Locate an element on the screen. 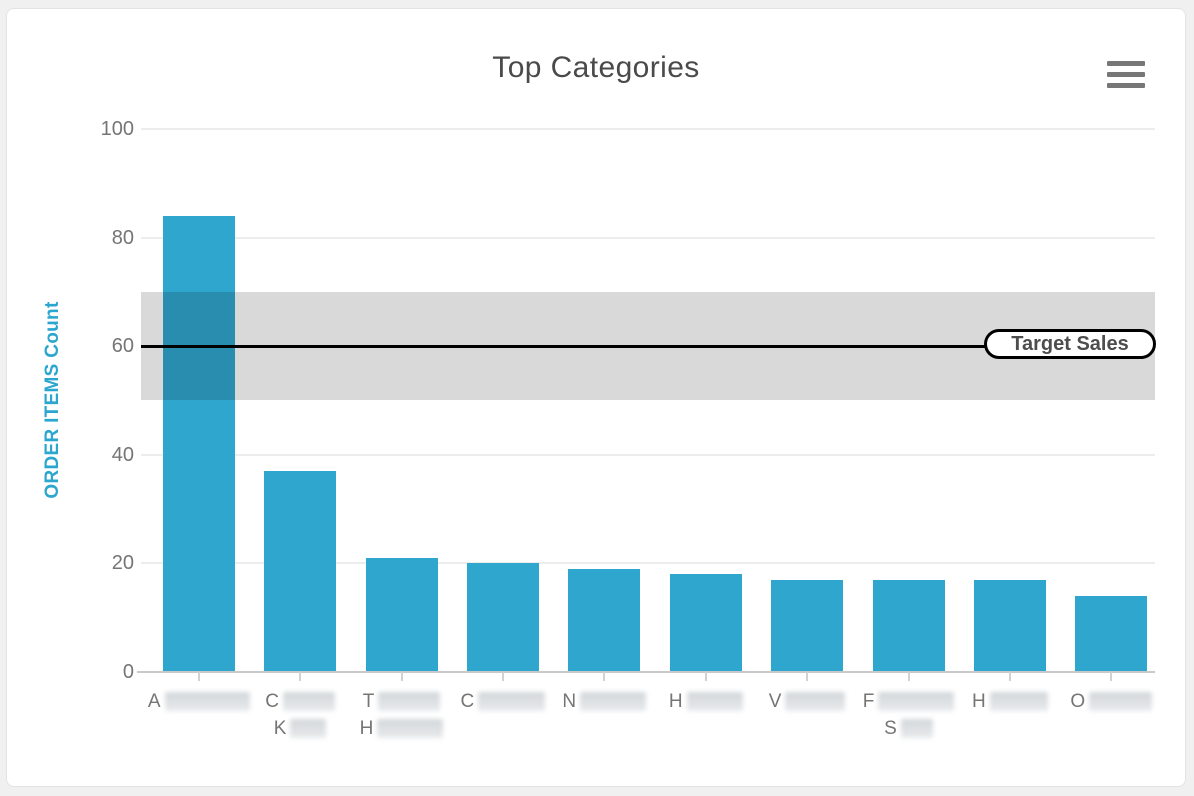 The image size is (1194, 796). y-tick-label-60: 60 is located at coordinates (122, 346).